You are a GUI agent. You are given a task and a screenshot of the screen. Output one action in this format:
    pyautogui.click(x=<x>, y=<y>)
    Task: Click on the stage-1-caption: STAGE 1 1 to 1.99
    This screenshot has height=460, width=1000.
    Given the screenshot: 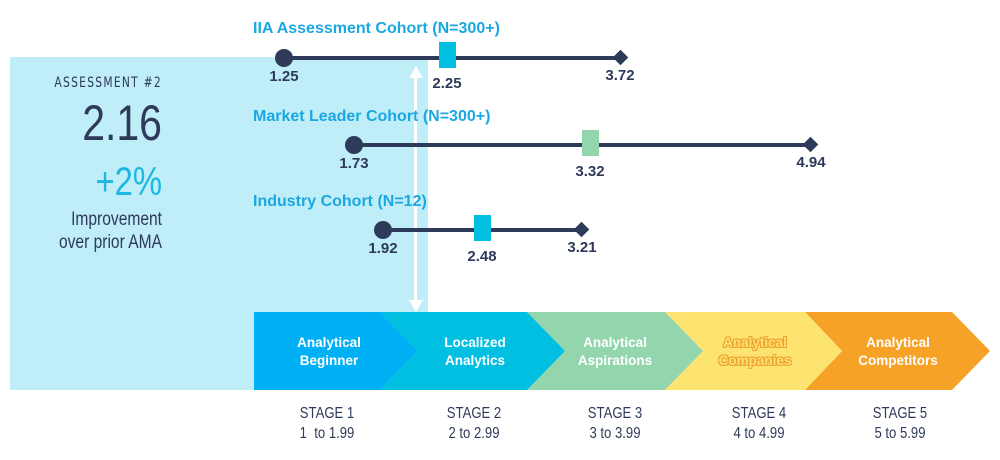 What is the action you would take?
    pyautogui.click(x=327, y=424)
    